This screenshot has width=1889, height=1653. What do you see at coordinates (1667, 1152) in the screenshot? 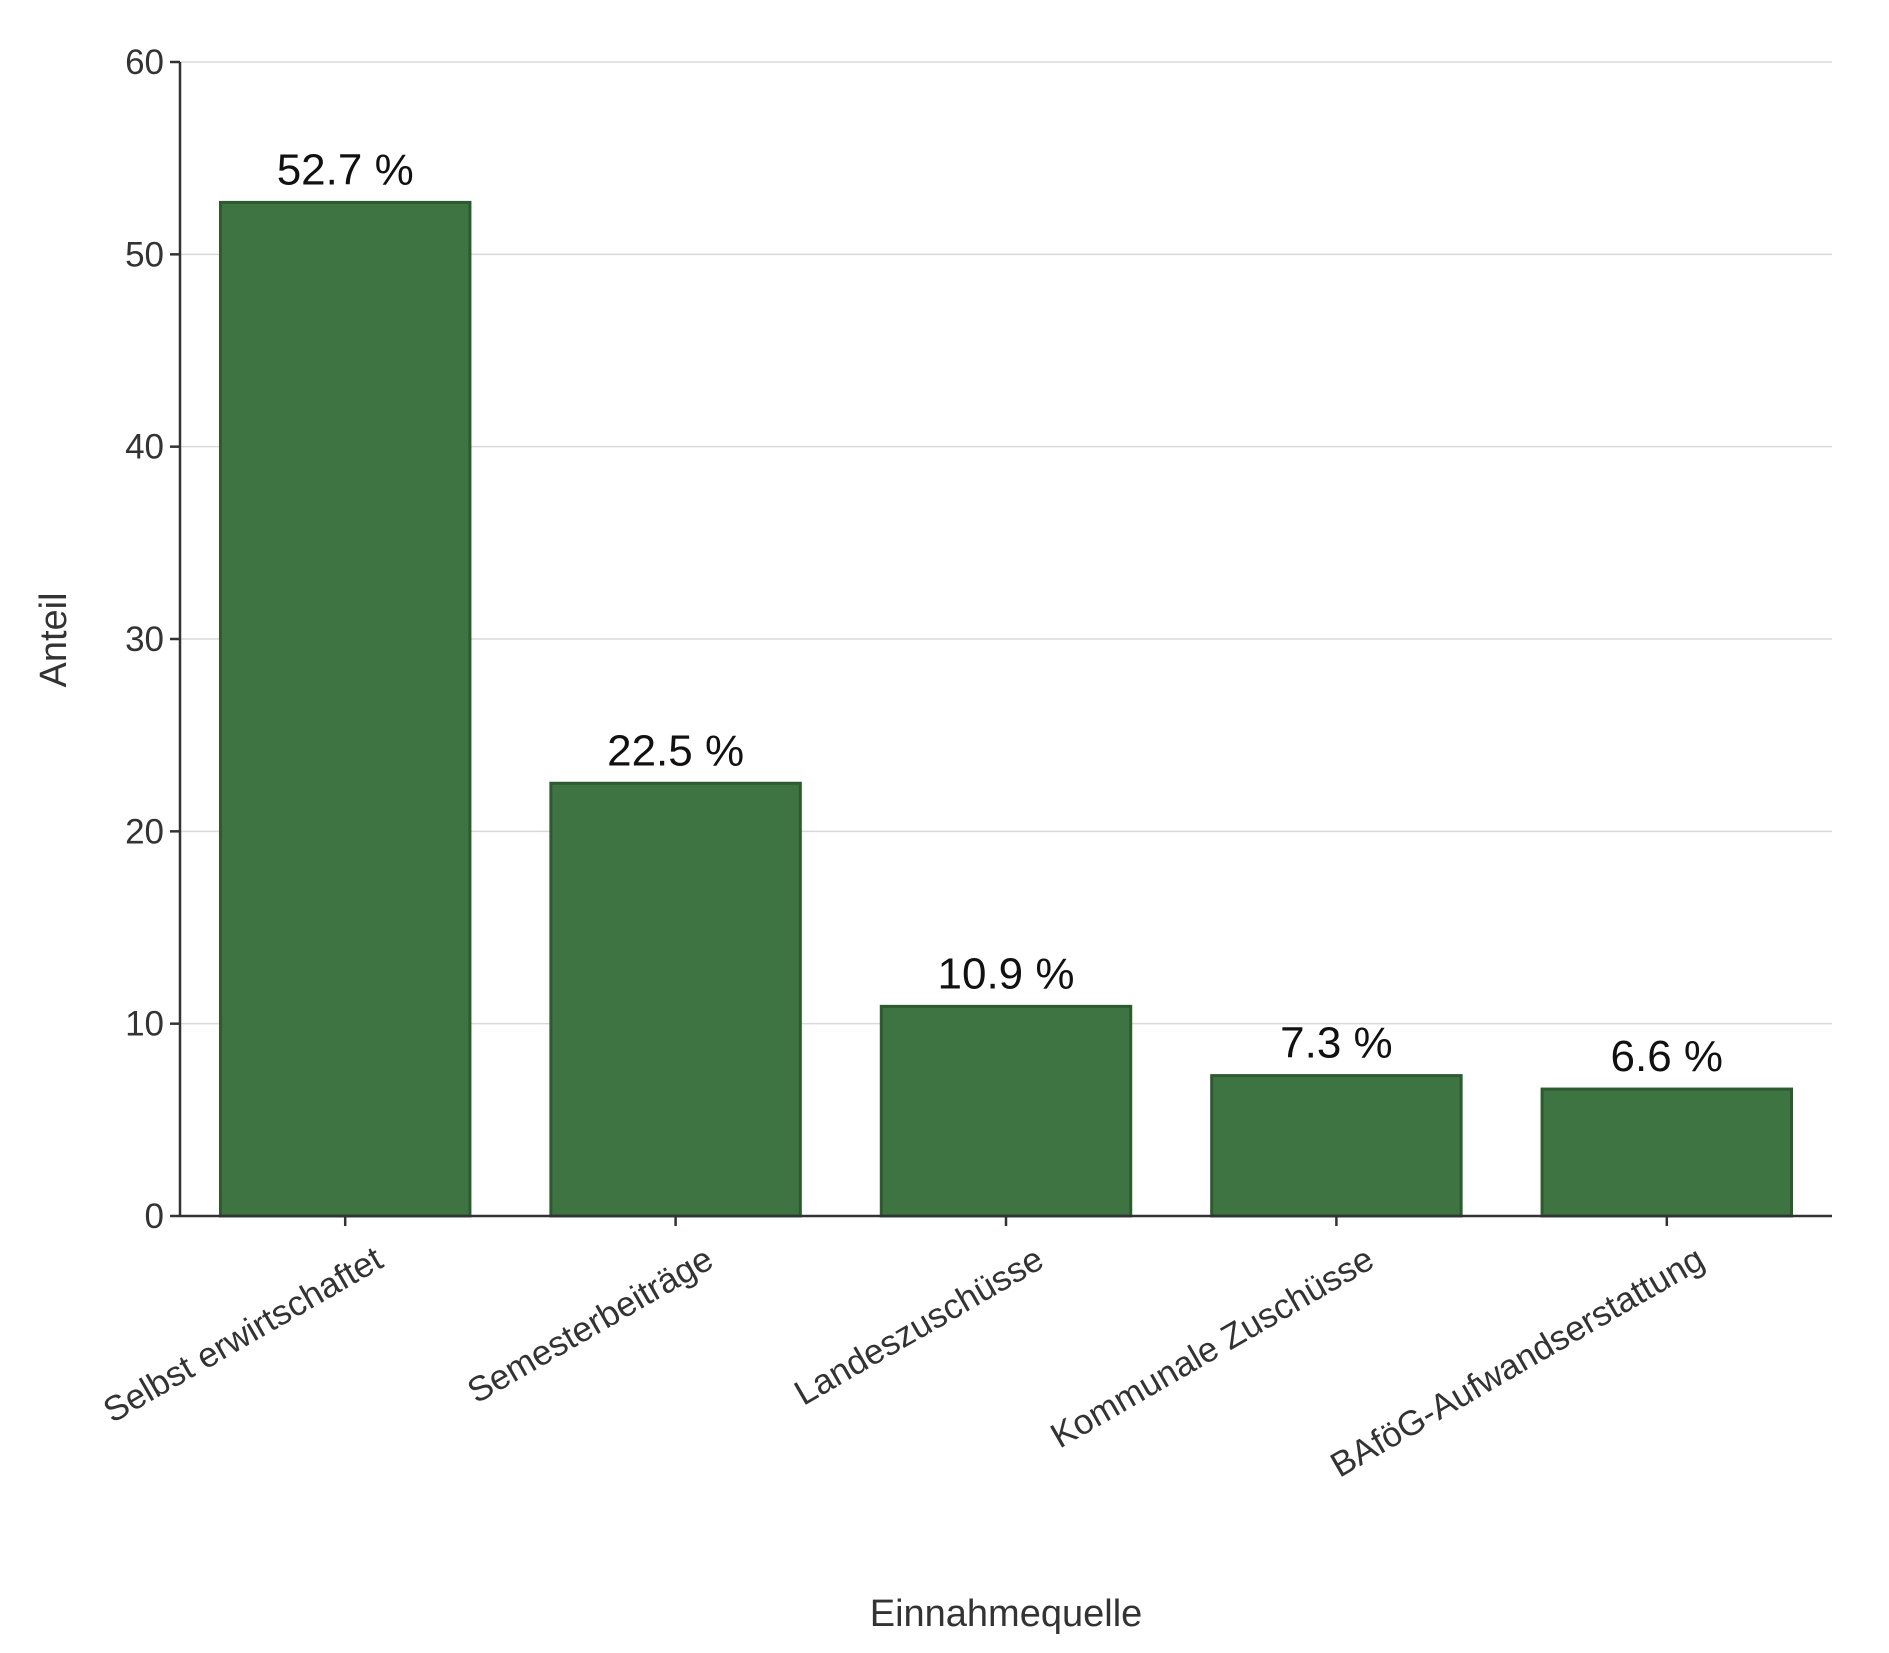
I see `bar-bafog-aufwandserstattung` at bounding box center [1667, 1152].